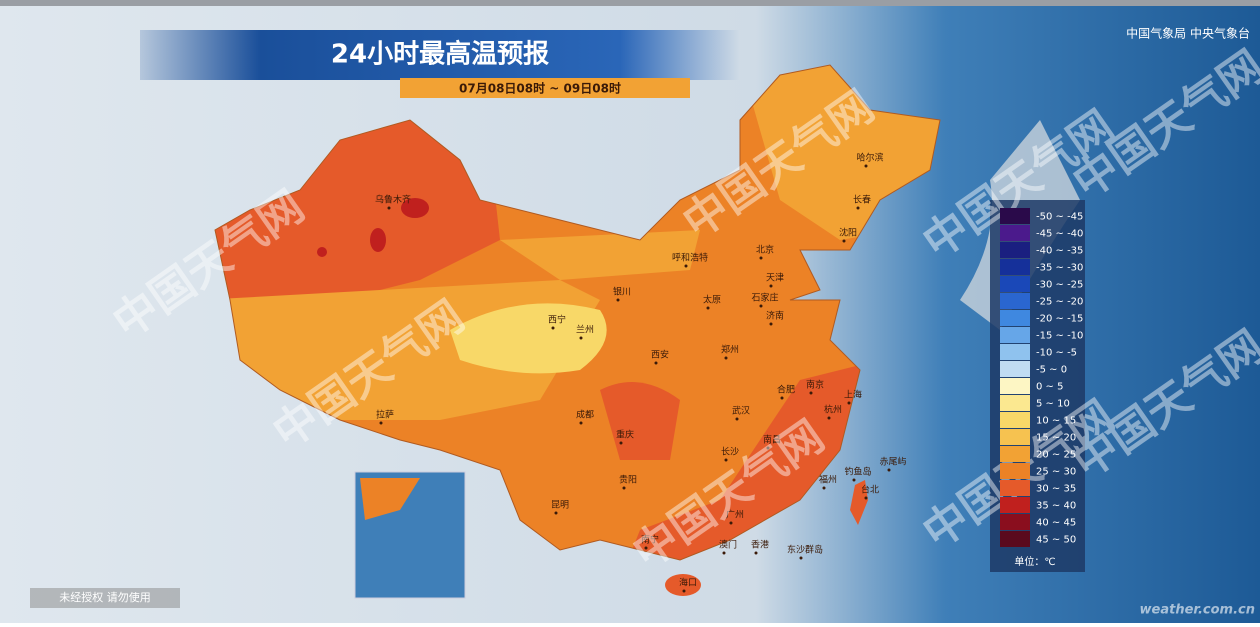 The width and height of the screenshot is (1260, 627). I want to click on legend-label: -50 ~ -45, so click(1059, 217).